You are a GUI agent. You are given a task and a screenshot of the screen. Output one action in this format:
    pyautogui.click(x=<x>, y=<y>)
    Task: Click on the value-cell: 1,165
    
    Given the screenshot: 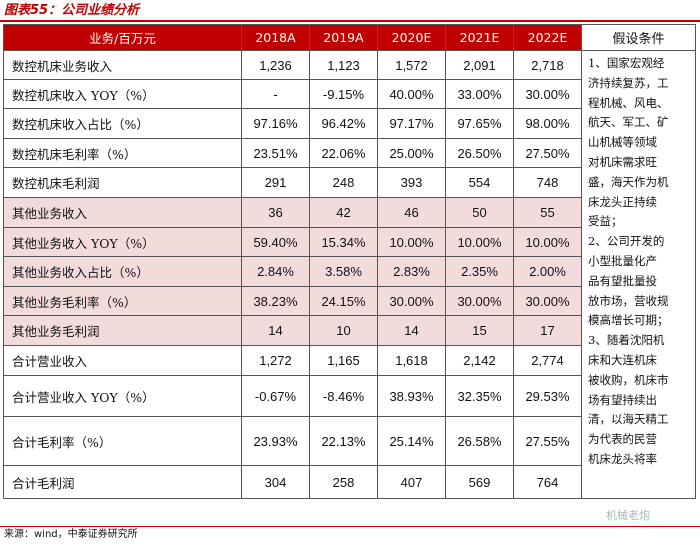 What is the action you would take?
    pyautogui.click(x=343, y=360)
    